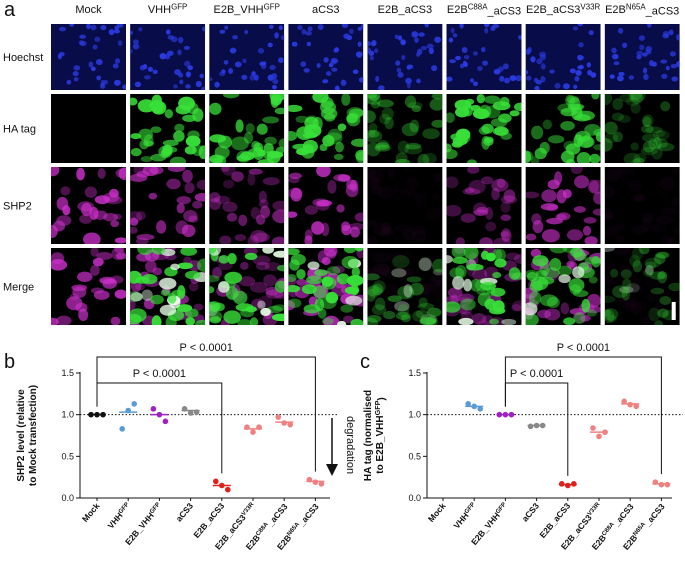  What do you see at coordinates (464, 516) in the screenshot?
I see `x-tick-label: VHHGFP` at bounding box center [464, 516].